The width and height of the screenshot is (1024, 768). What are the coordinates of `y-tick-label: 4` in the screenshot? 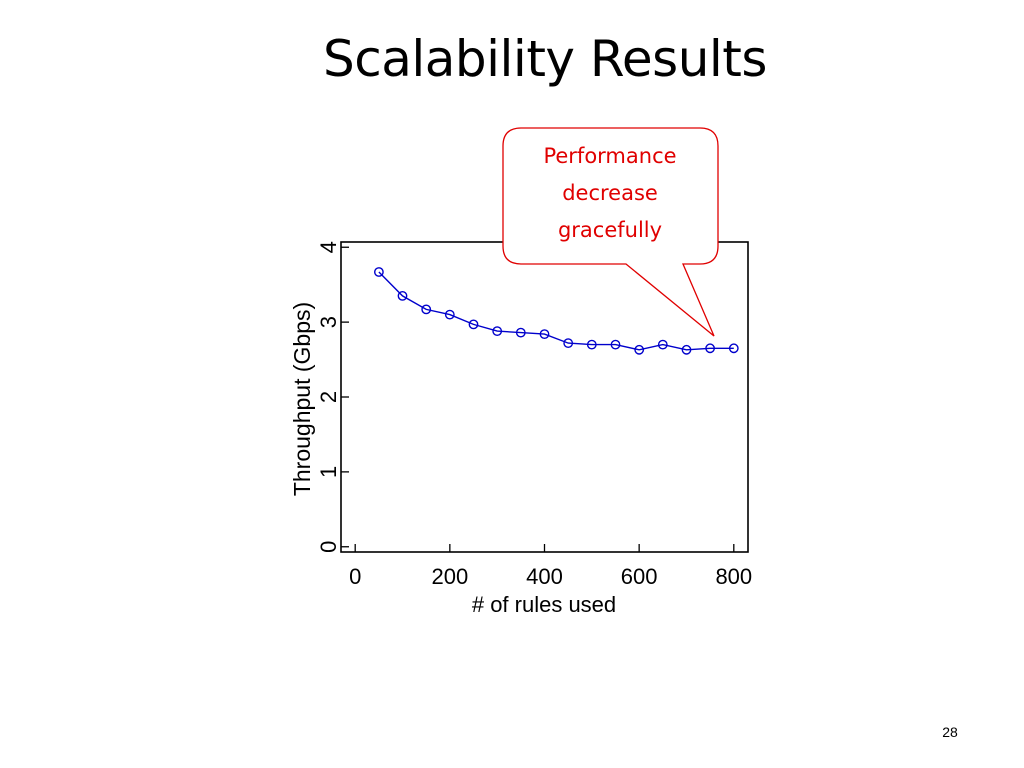 It's located at (328, 247).